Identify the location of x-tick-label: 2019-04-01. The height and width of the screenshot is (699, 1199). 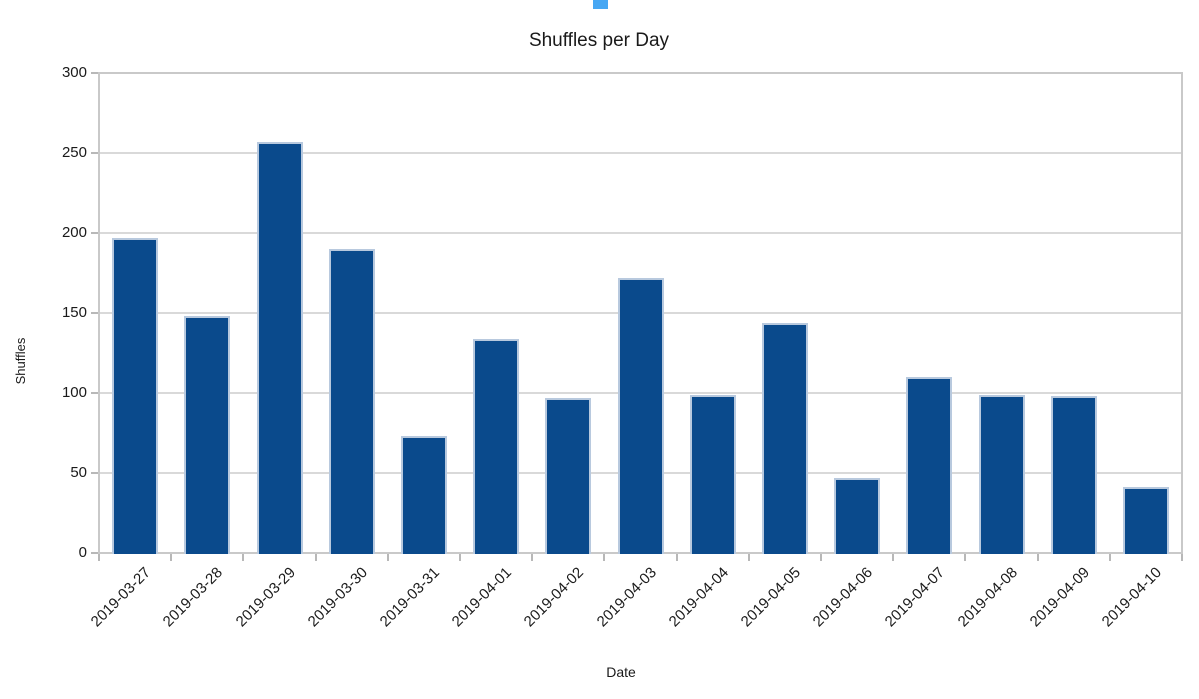
(482, 597).